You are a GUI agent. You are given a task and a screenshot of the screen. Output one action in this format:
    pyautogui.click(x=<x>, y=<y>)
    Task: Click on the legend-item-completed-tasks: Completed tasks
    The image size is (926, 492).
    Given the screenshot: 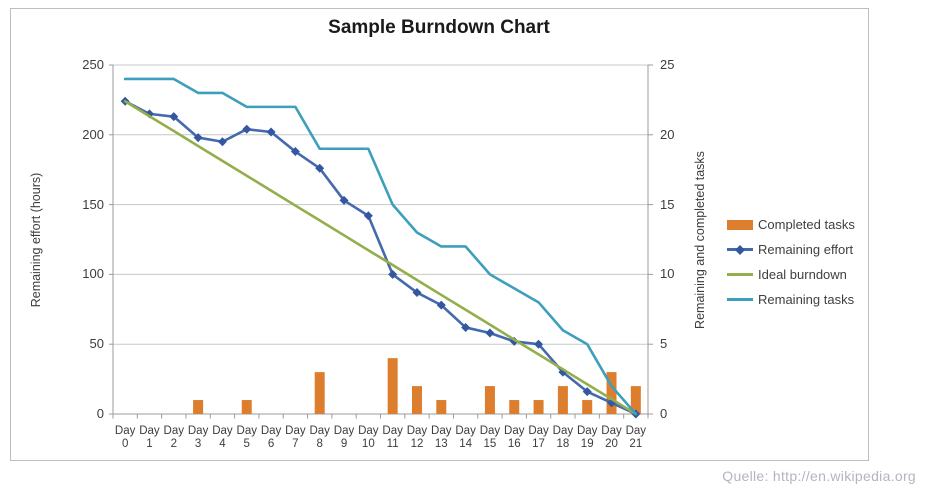 What is the action you would take?
    pyautogui.click(x=791, y=224)
    